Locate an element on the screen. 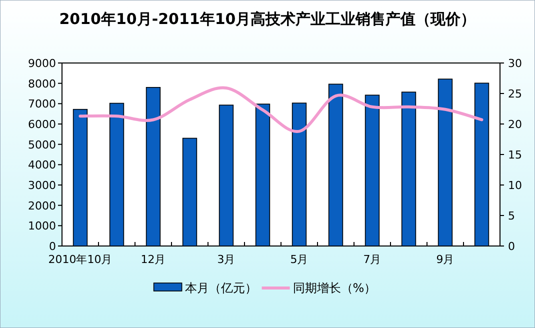  x-tick-label: 9月 is located at coordinates (445, 259).